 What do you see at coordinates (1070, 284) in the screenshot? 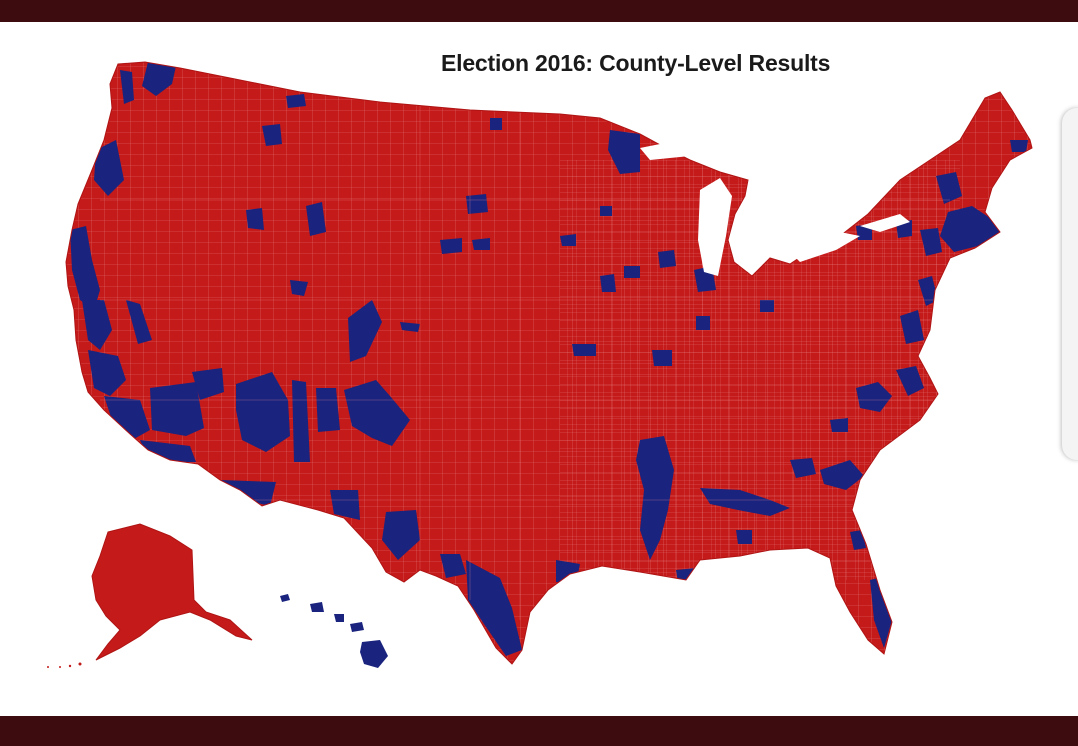
I see `drawer-handle-icon` at bounding box center [1070, 284].